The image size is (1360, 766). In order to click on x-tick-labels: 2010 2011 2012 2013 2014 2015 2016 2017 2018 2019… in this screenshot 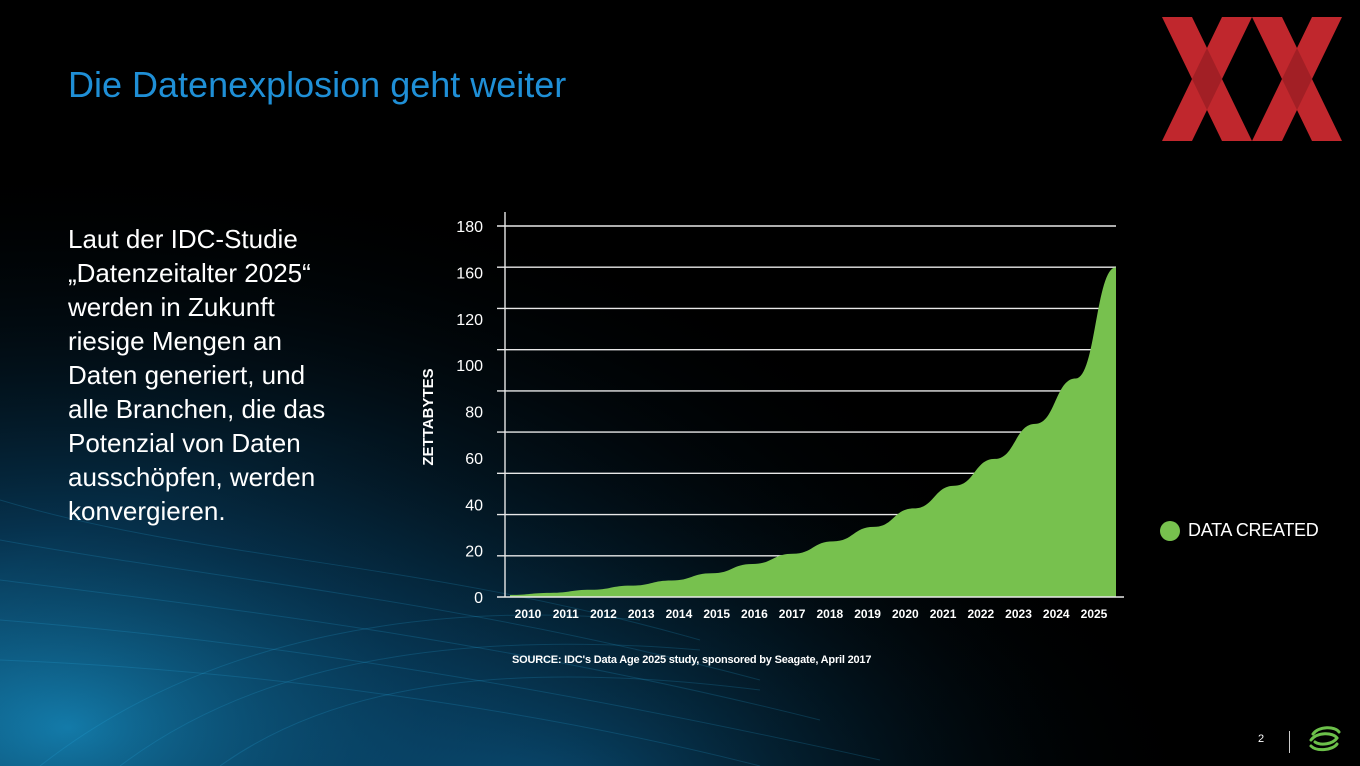, I will do `click(811, 614)`.